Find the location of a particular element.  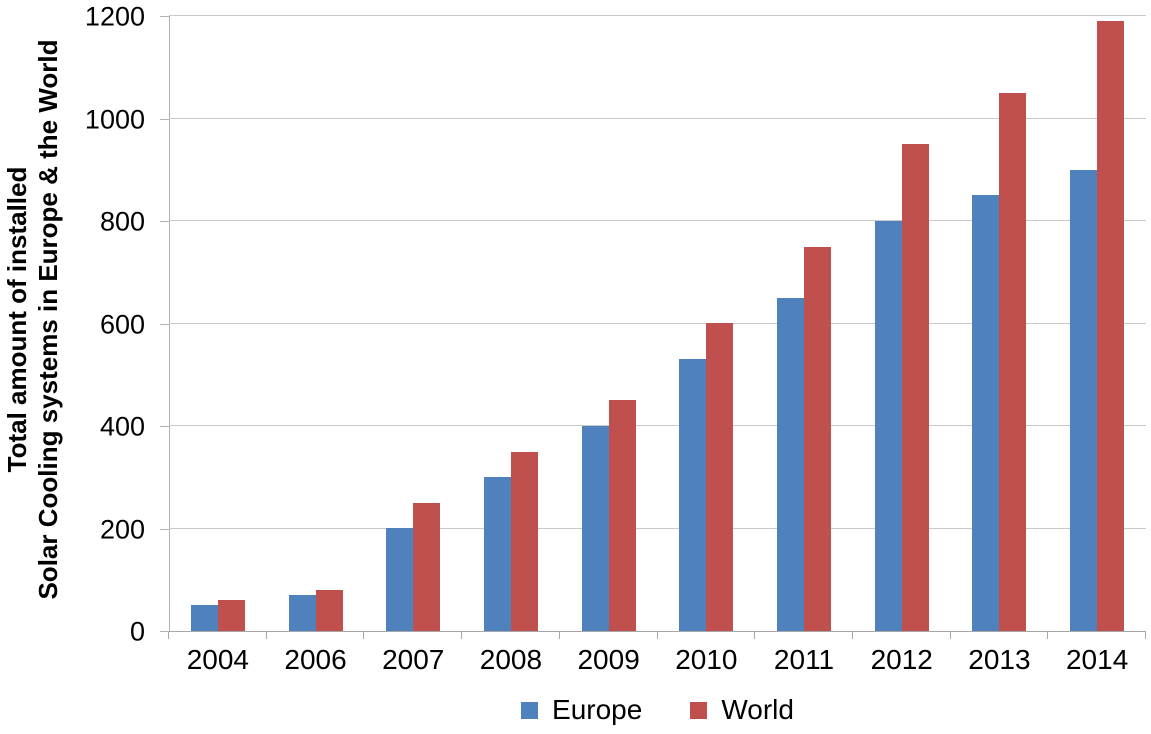

y-tick-label-1000: 1000 is located at coordinates (114, 119).